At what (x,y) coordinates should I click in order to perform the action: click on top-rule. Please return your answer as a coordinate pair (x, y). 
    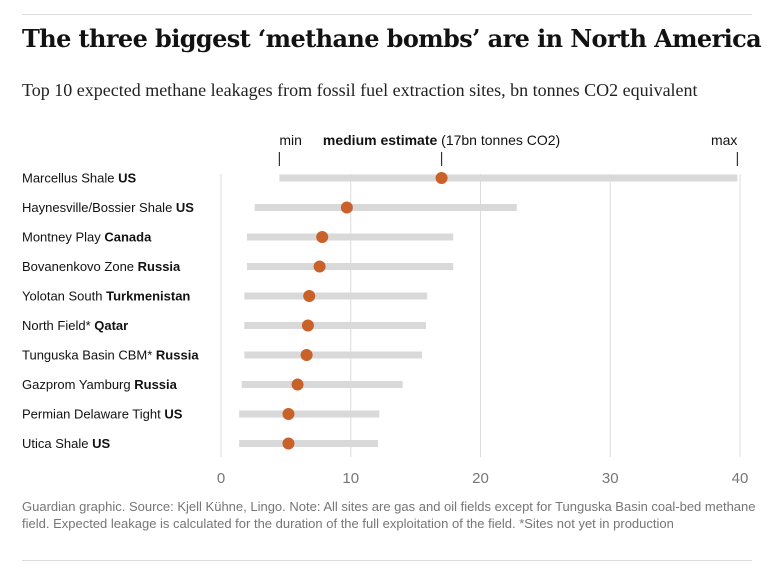
    Looking at the image, I should click on (387, 14).